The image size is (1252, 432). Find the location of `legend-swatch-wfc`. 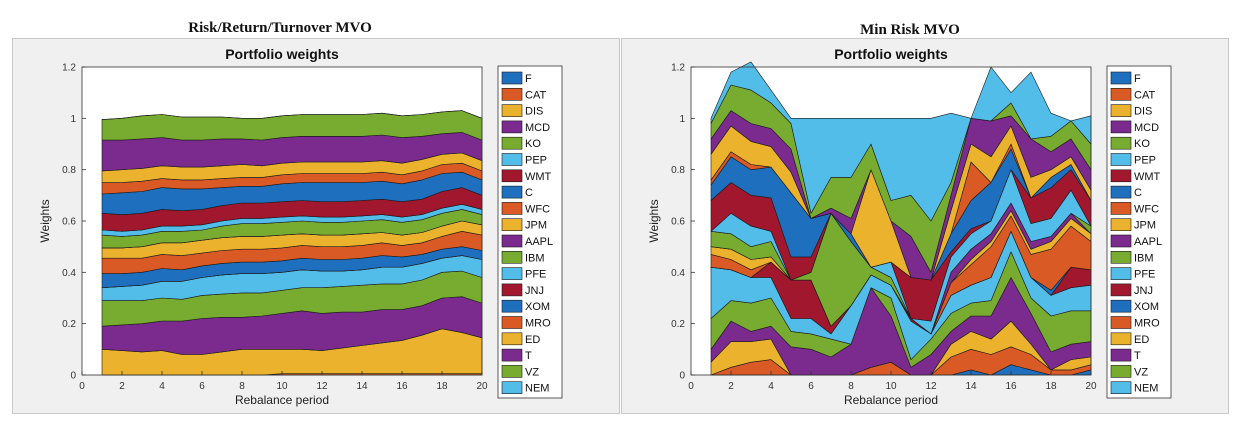

legend-swatch-wfc is located at coordinates (512, 208).